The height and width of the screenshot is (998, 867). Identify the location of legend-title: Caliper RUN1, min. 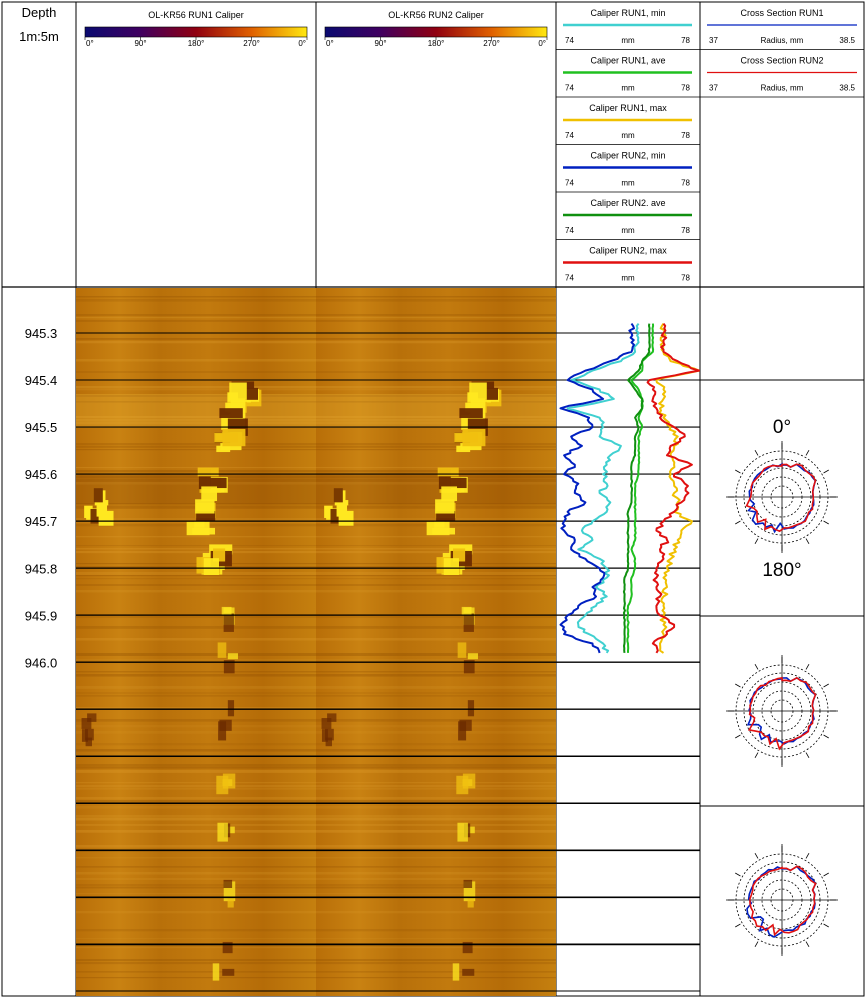
(627, 13).